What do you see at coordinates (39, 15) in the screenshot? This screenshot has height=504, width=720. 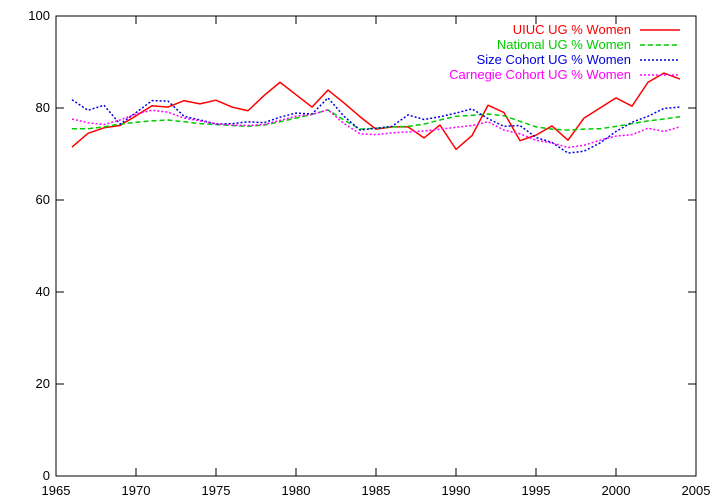 I see `y-tick-label: 100` at bounding box center [39, 15].